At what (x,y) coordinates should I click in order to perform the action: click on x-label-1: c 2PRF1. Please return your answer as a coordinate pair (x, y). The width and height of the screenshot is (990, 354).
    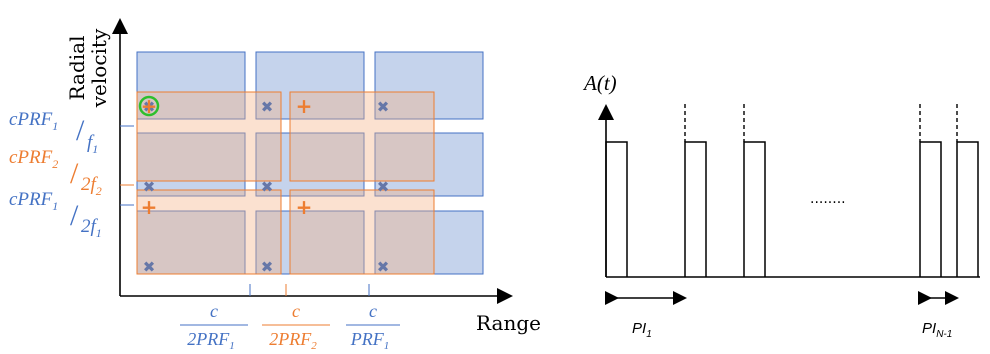
    Looking at the image, I should click on (214, 326).